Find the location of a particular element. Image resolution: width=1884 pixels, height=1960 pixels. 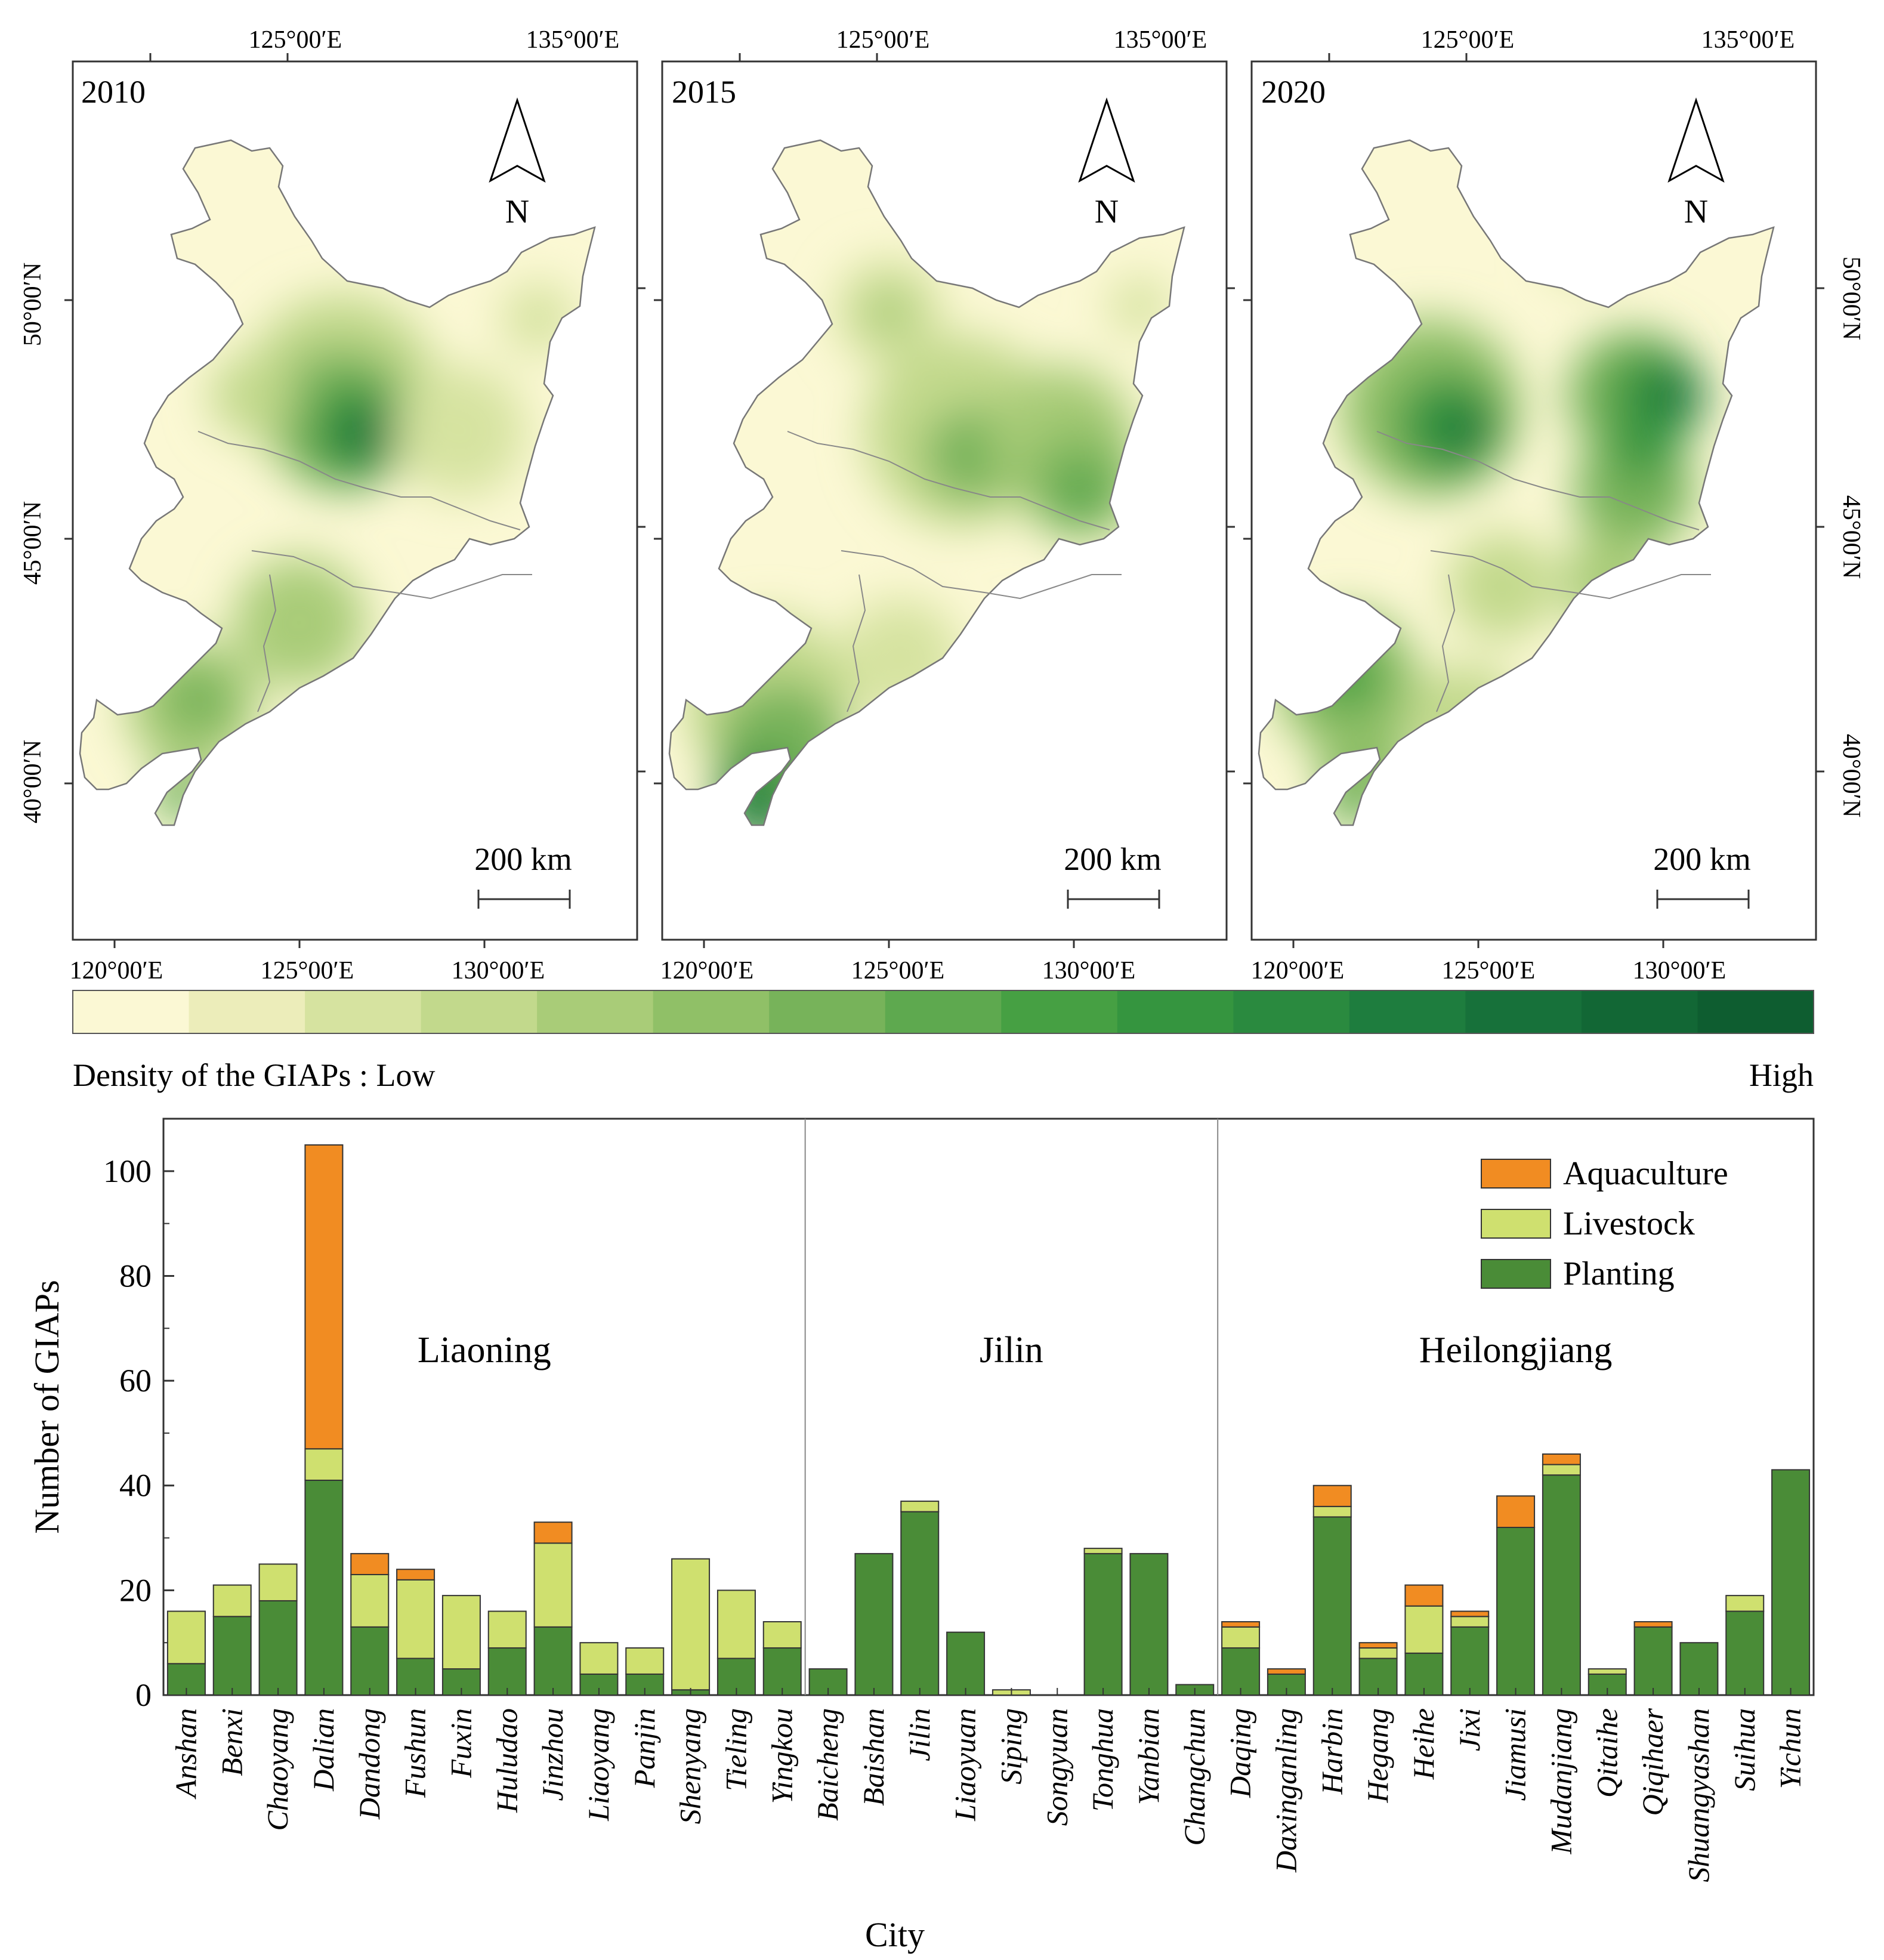

x-tick-label: Fushun is located at coordinates (415, 1753).